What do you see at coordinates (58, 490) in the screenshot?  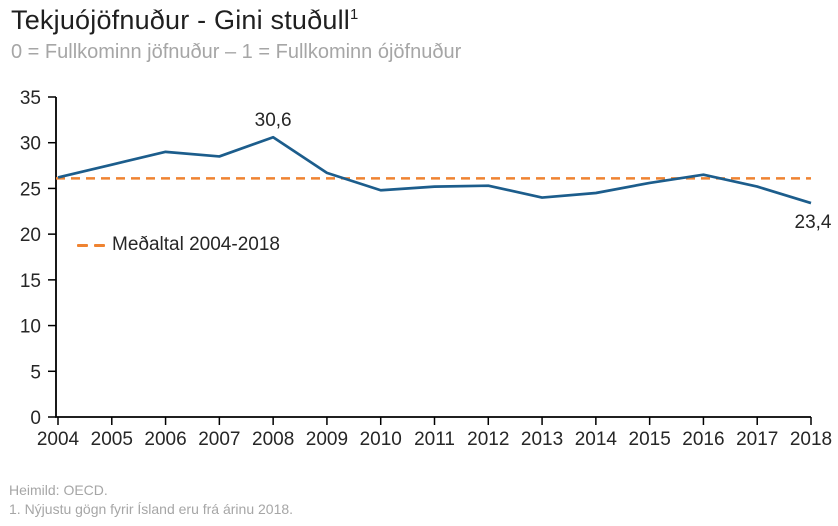 I see `source-note: Heimild: OECD.` at bounding box center [58, 490].